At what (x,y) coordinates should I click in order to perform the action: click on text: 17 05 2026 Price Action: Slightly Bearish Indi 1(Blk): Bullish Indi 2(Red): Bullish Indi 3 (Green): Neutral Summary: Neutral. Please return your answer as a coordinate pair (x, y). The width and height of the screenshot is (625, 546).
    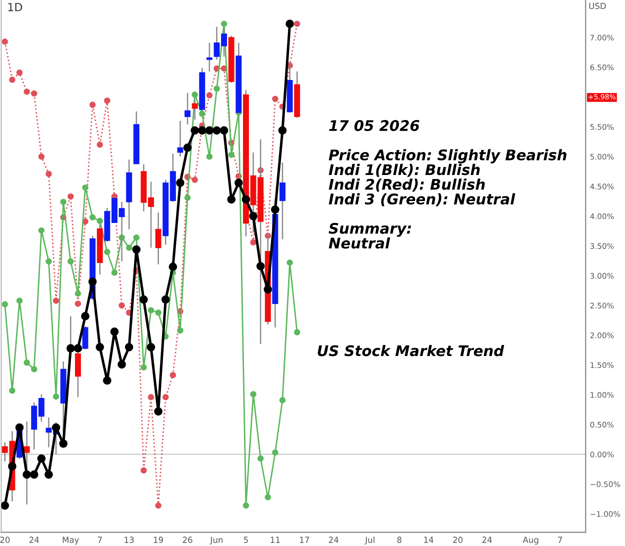
    Looking at the image, I should click on (447, 184).